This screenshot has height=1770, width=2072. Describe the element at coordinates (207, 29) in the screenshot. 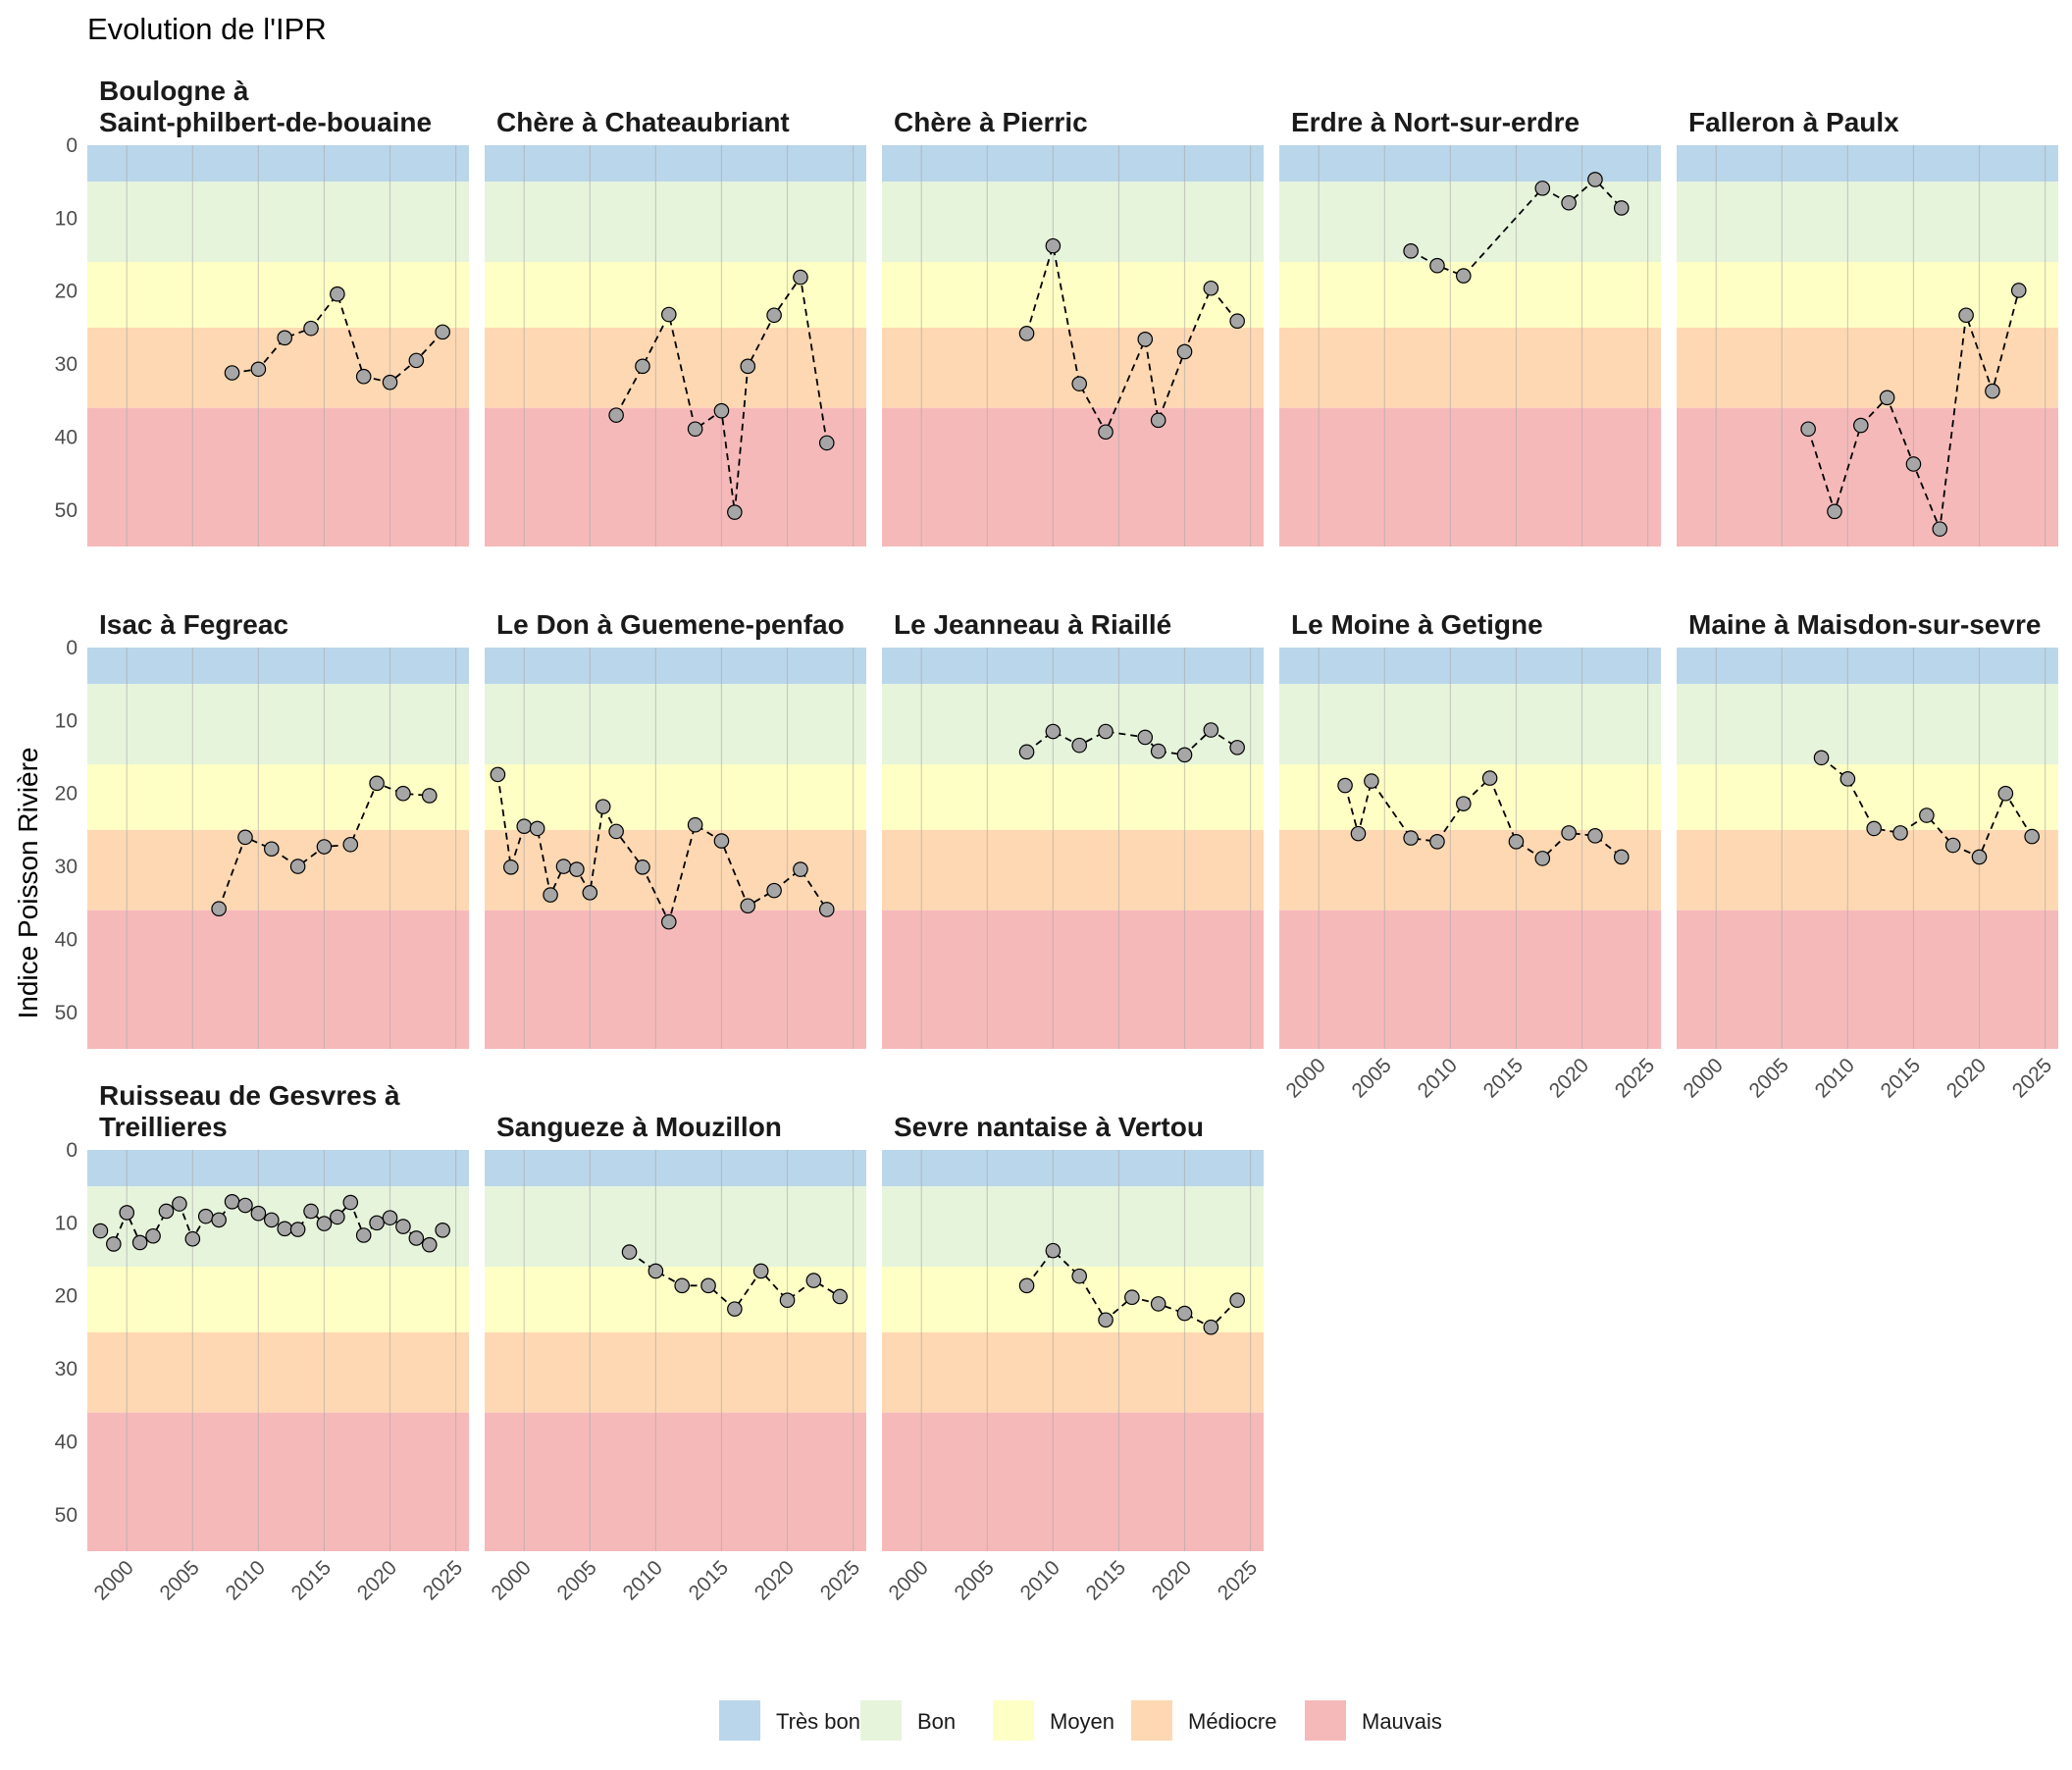

I see `chart-title: Evolution de l'IPR` at that location.